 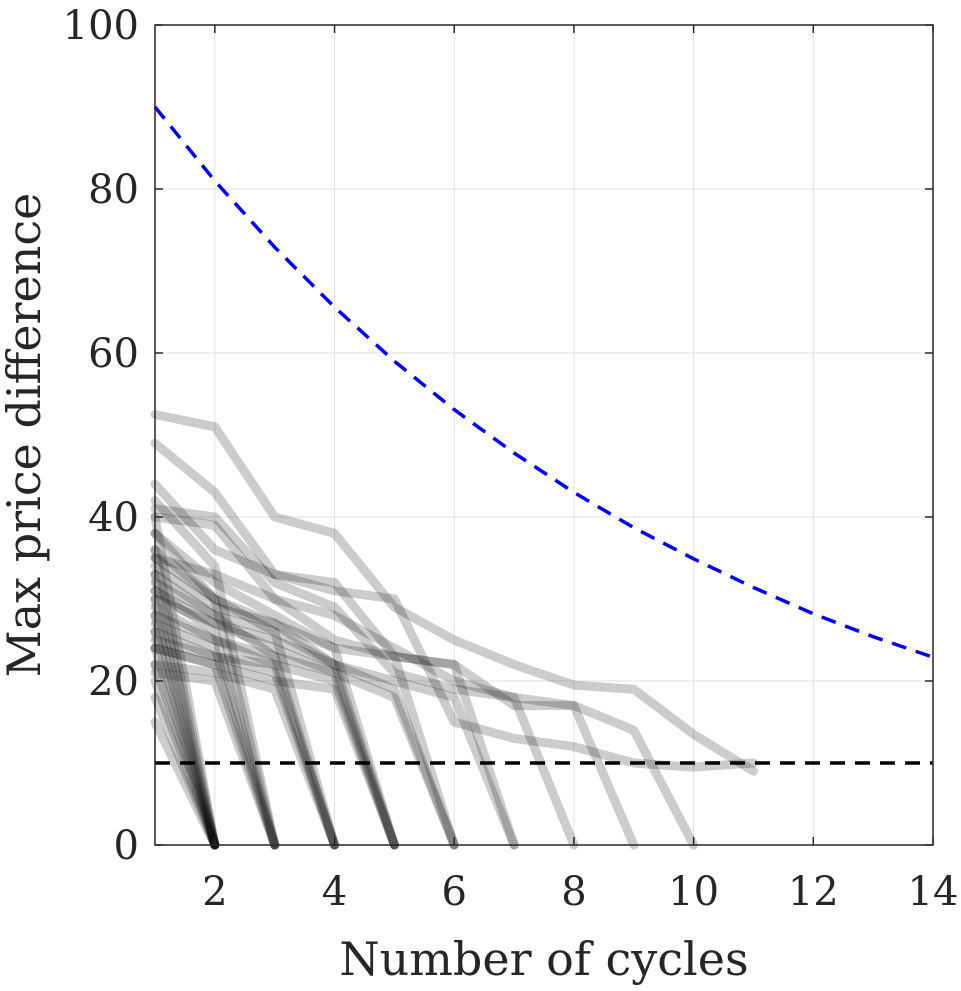 What do you see at coordinates (334, 892) in the screenshot?
I see `x-tick-label-4: 4` at bounding box center [334, 892].